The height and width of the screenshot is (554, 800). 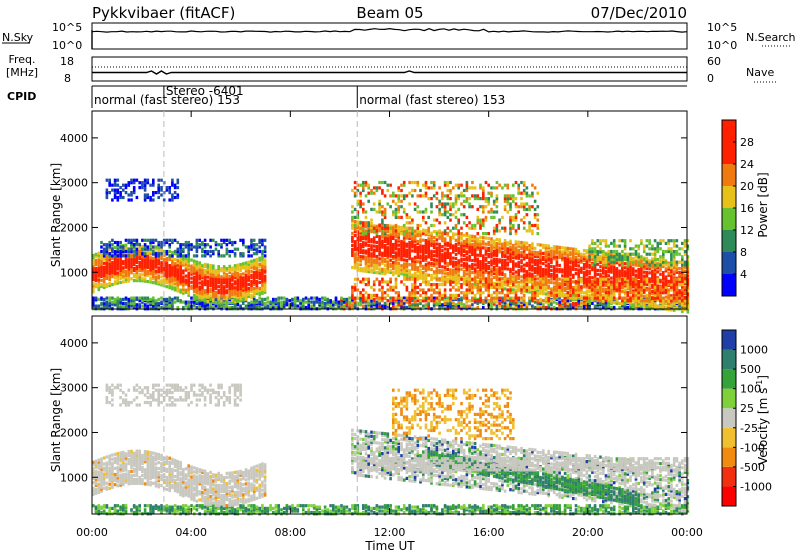 What do you see at coordinates (760, 72) in the screenshot?
I see `nave-label: Nave` at bounding box center [760, 72].